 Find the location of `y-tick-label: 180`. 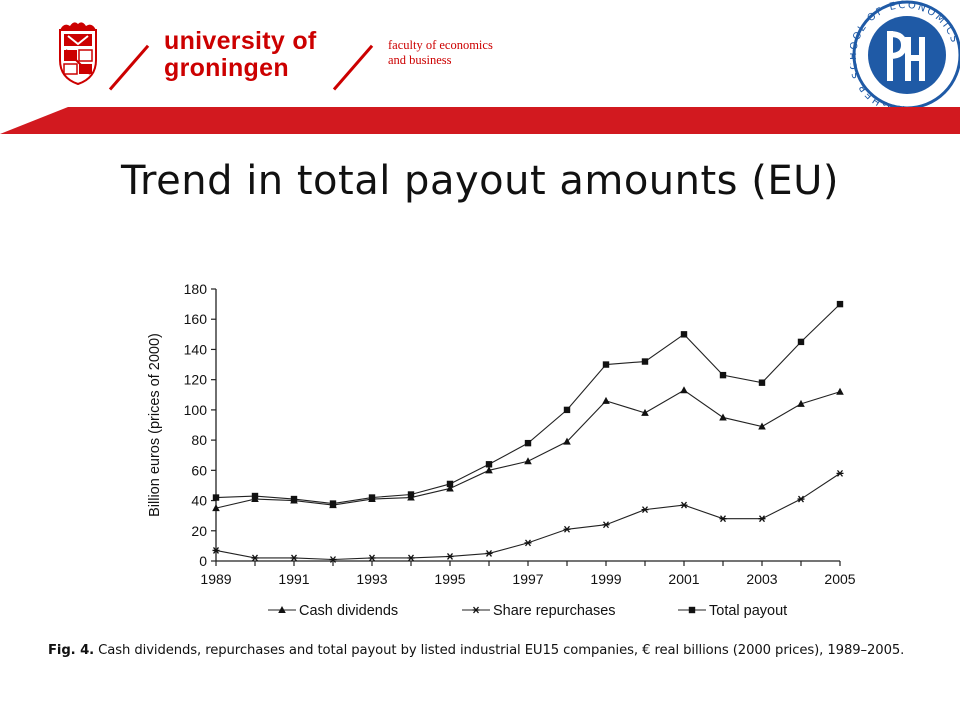

y-tick-label: 180 is located at coordinates (196, 289).